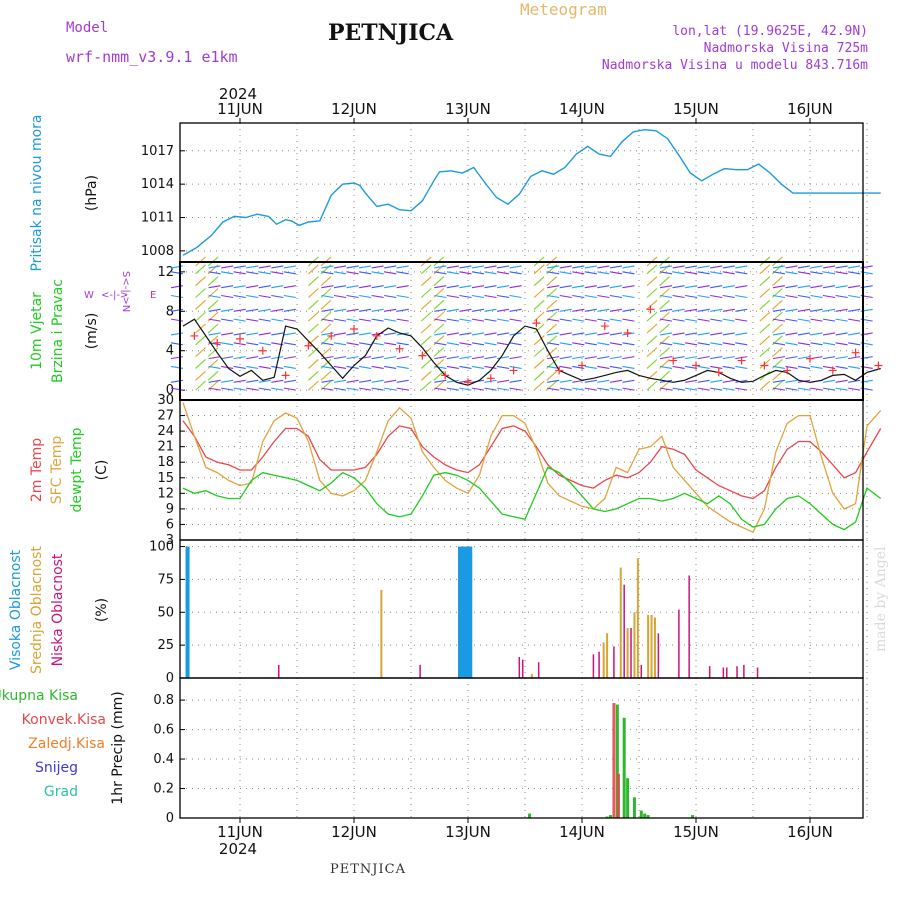  I want to click on y-tick-label: 4, so click(170, 351).